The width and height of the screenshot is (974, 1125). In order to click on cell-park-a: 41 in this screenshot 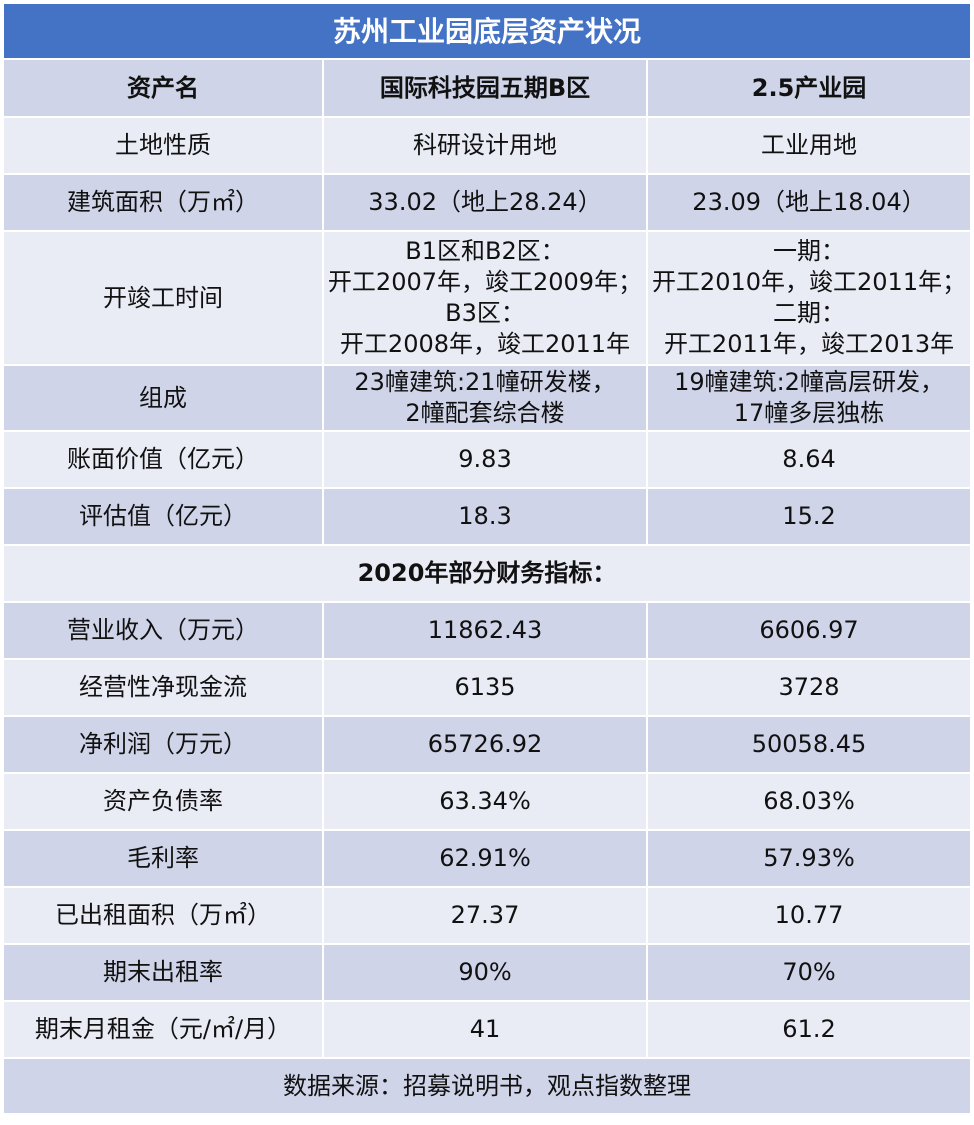, I will do `click(485, 1029)`.